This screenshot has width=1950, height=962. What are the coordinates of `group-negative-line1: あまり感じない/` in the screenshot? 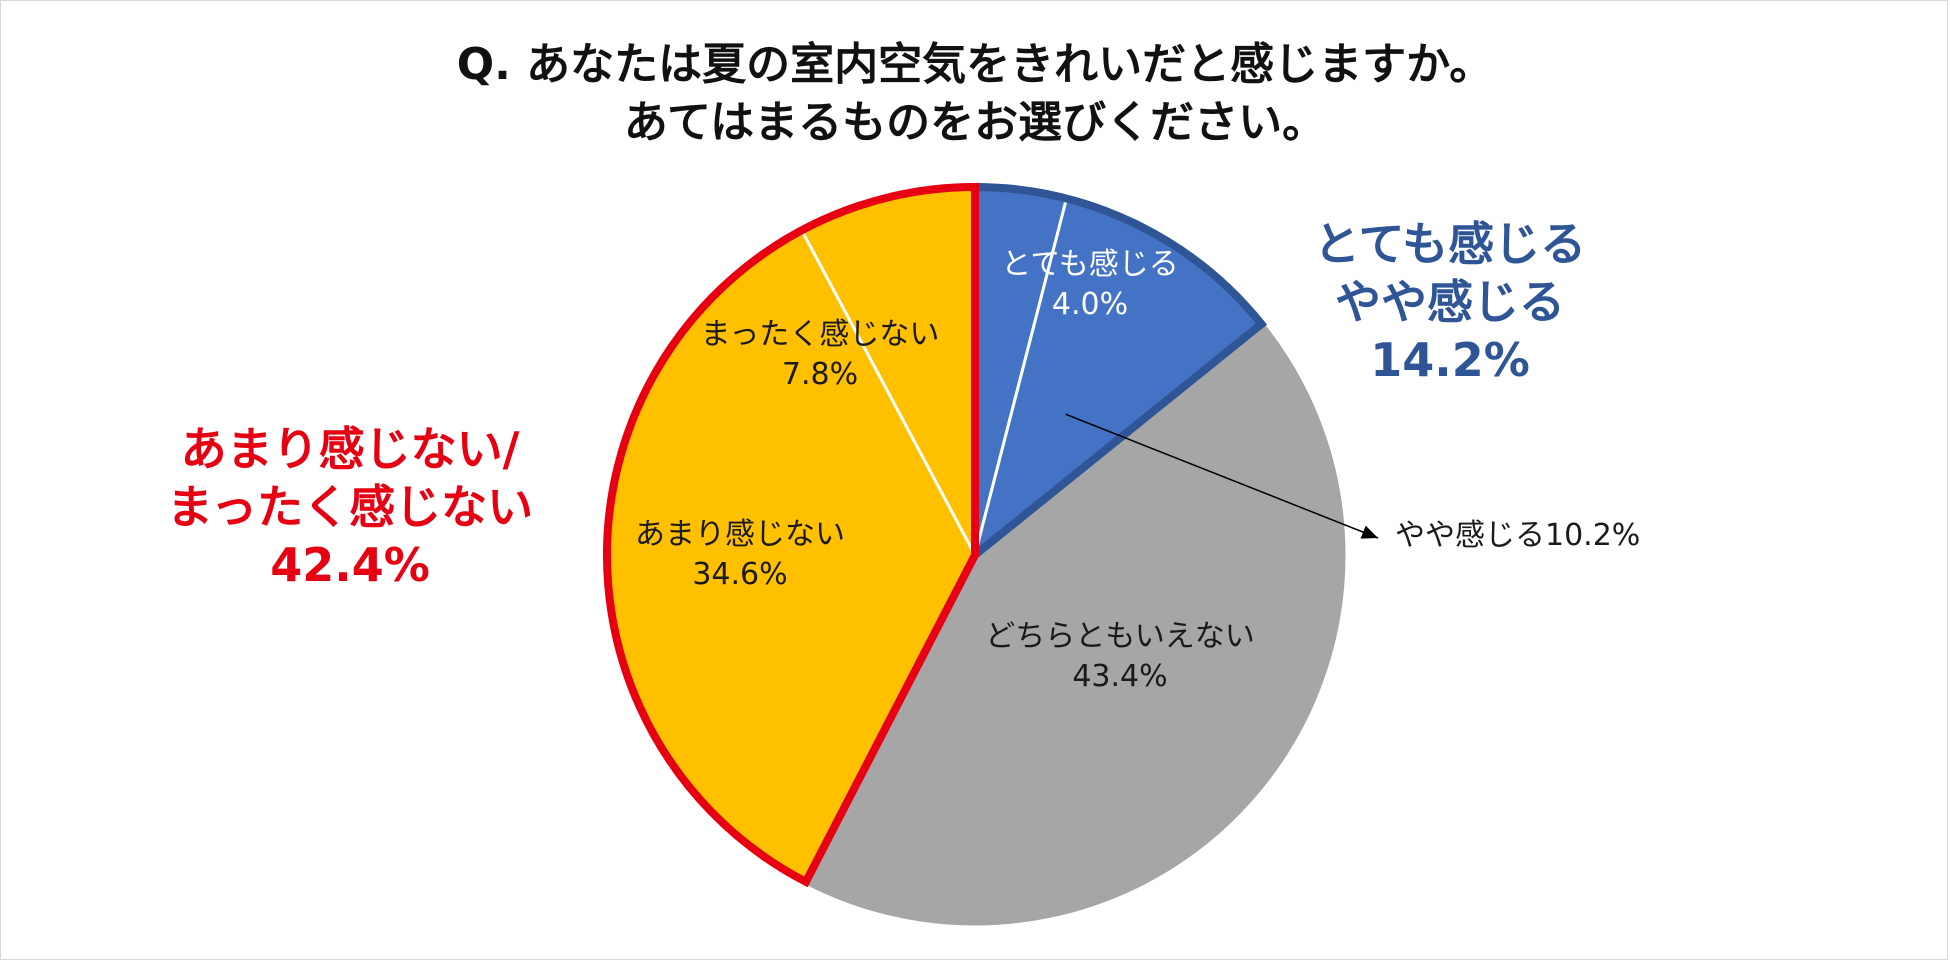 It's located at (350, 449).